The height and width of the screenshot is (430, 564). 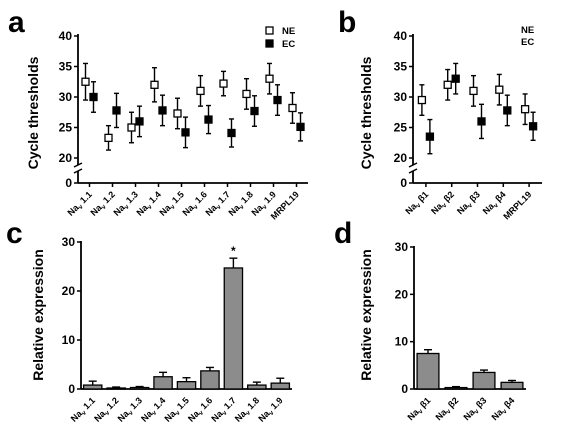 I want to click on panel-a-y-tick-label: 40, so click(x=66, y=36).